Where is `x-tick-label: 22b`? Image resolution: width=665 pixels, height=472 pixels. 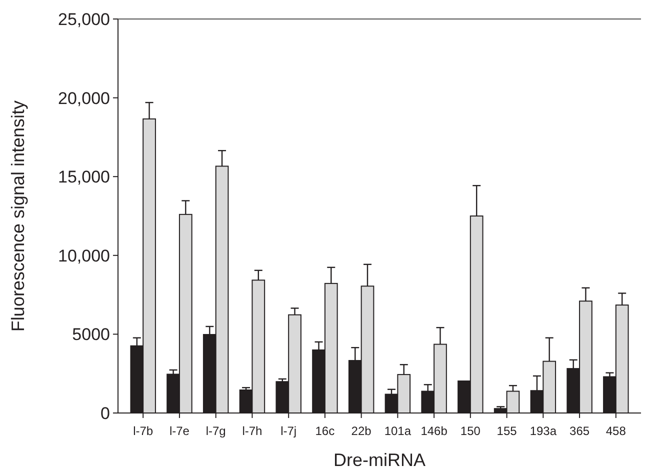
x-tick-label: 22b is located at coordinates (361, 431).